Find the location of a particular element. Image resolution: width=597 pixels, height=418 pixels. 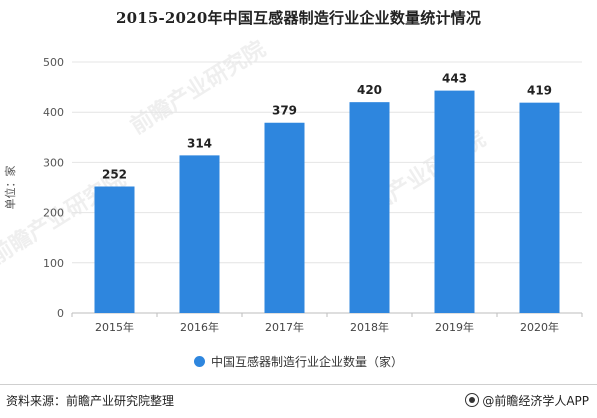

brand-label: @前瞻经济学人APP is located at coordinates (535, 401).